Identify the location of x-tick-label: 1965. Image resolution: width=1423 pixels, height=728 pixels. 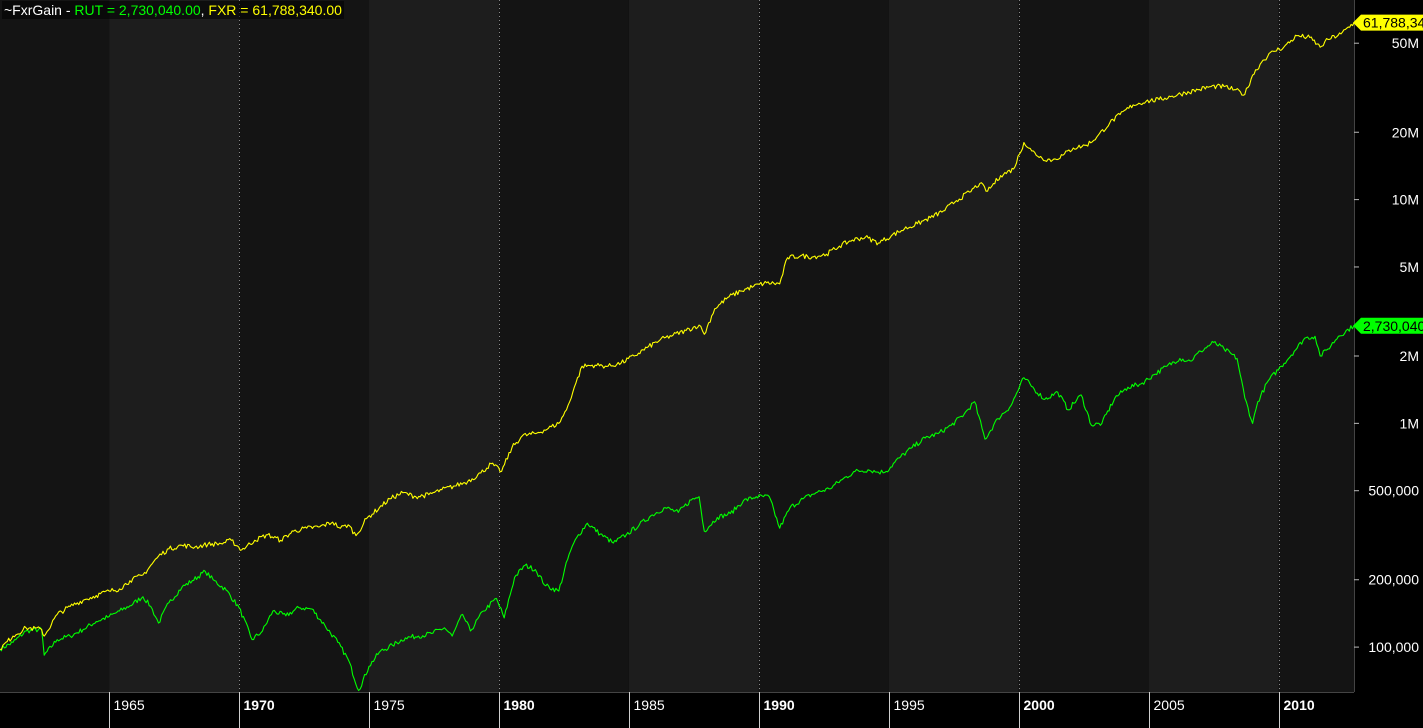
(129, 705).